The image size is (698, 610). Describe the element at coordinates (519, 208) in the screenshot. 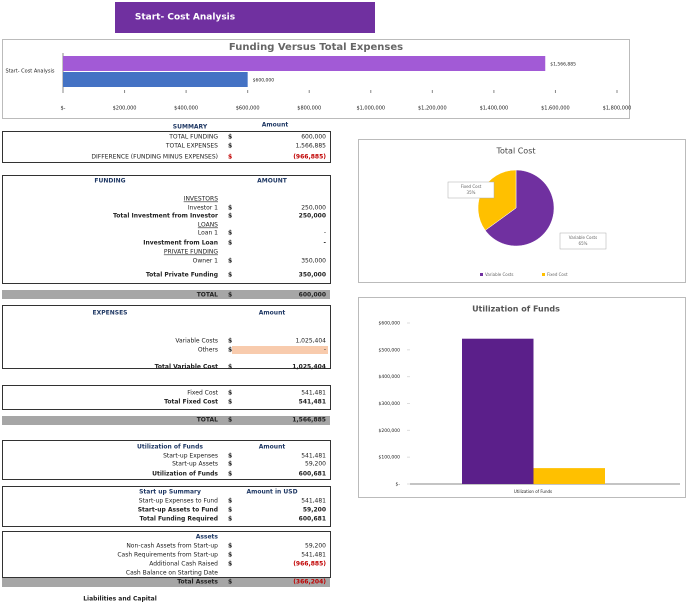

I see `pie-slice` at that location.